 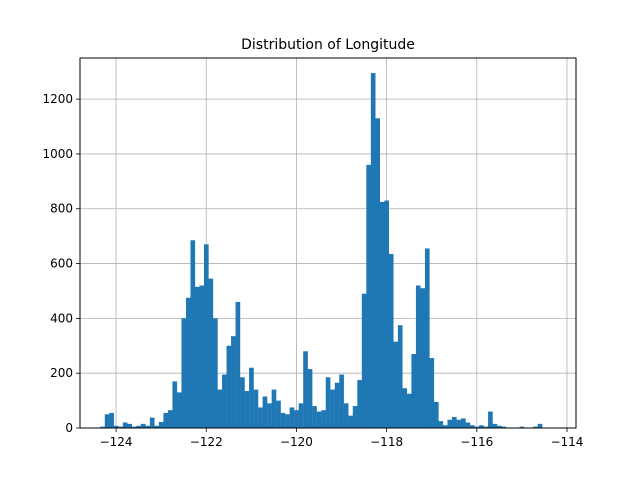 What do you see at coordinates (61, 373) in the screenshot?
I see `y-tick-label: 200` at bounding box center [61, 373].